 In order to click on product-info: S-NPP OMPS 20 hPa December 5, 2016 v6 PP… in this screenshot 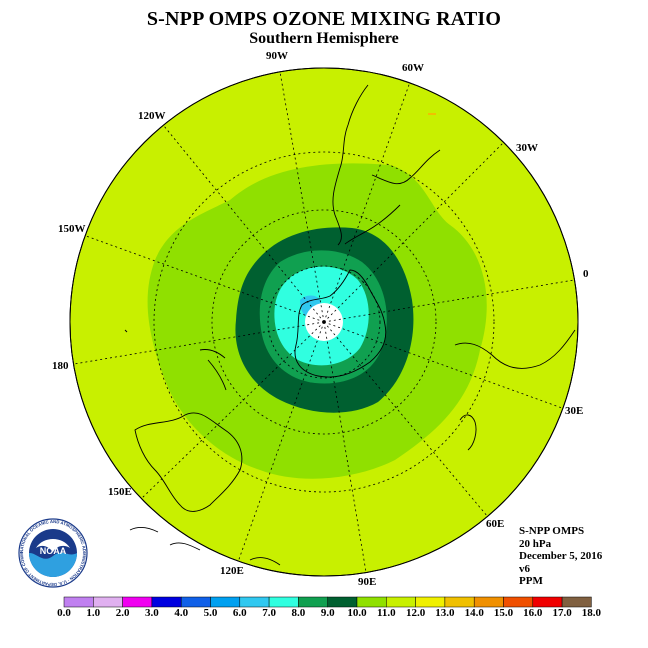, I will do `click(560, 556)`.